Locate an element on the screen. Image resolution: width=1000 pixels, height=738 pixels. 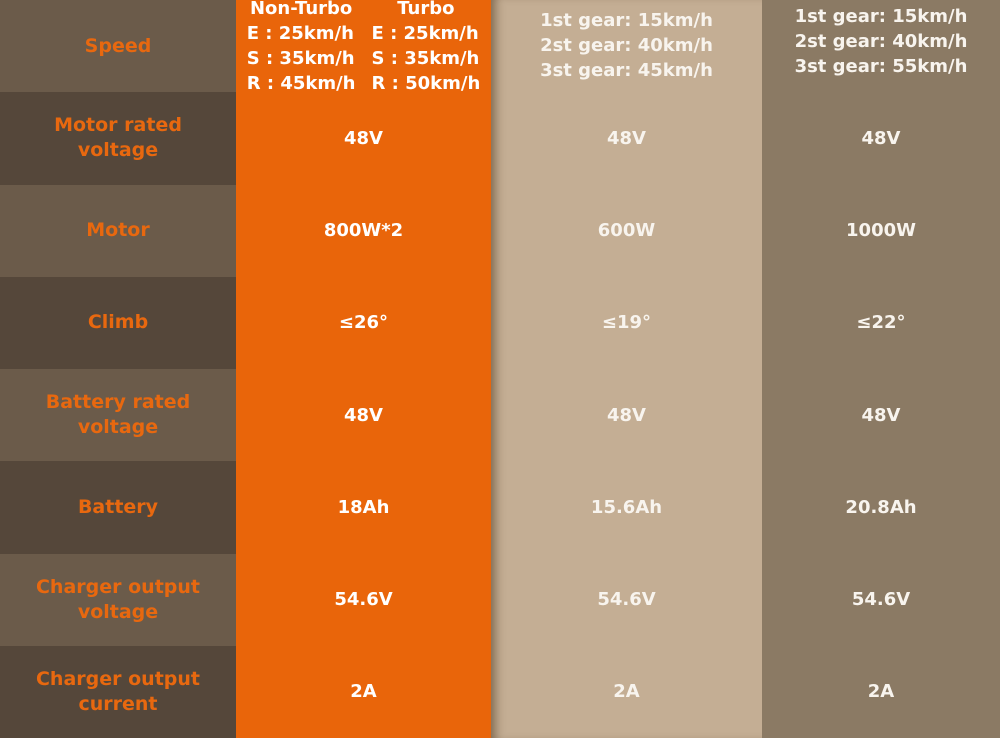
value-cell: 15.6Ah is located at coordinates (626, 507).